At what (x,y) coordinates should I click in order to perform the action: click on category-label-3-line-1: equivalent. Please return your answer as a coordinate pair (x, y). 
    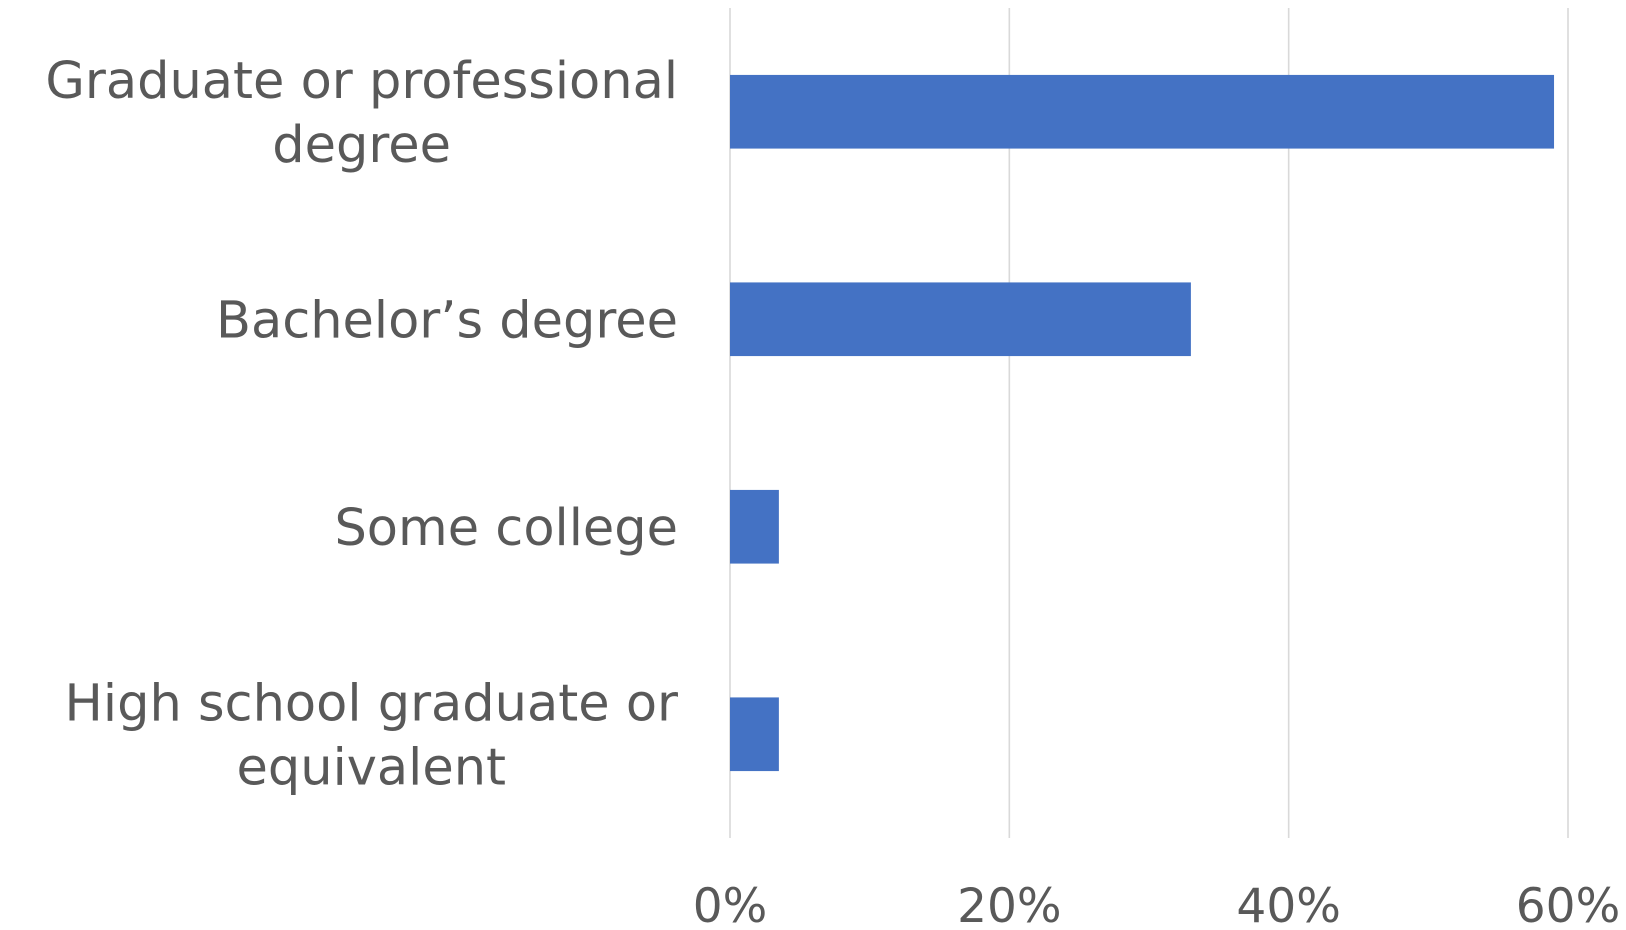
    Looking at the image, I should click on (372, 767).